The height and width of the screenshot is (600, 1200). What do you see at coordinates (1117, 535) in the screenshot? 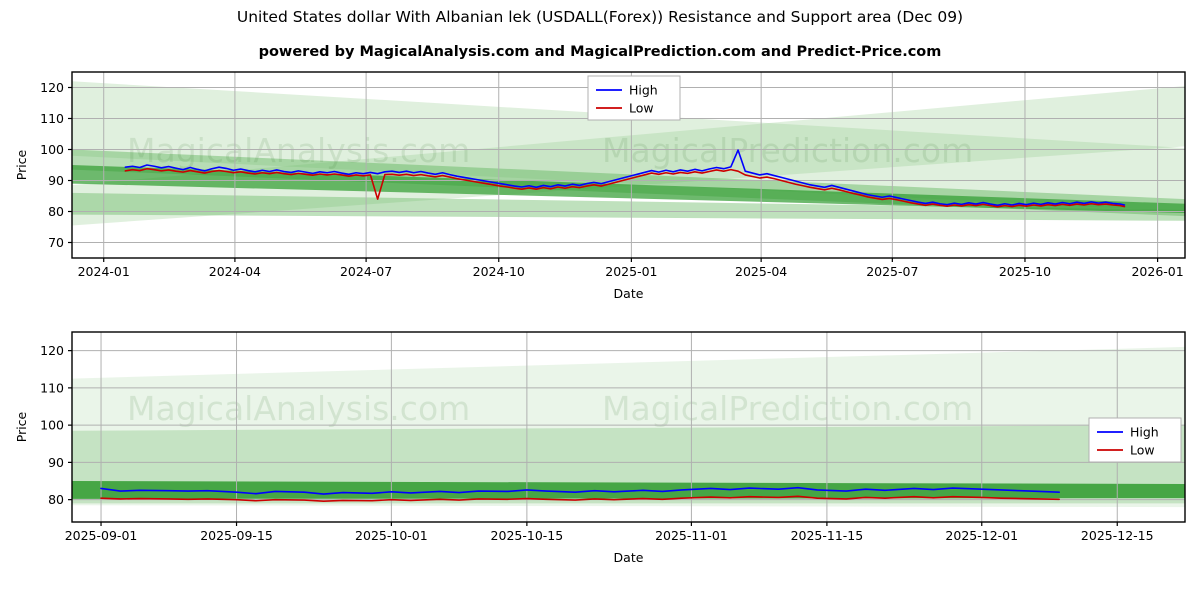
I see `x-tick-label: 2025-12-15` at bounding box center [1117, 535].